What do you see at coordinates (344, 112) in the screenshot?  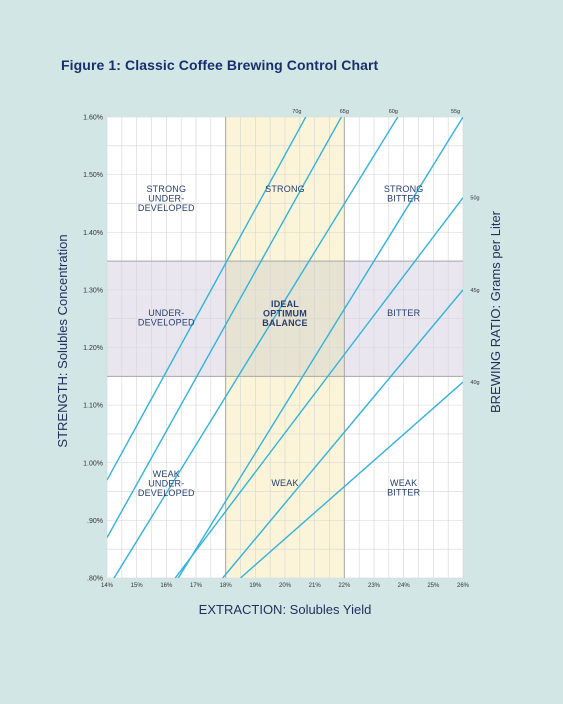 I see `ratio-label-65g: 65g` at bounding box center [344, 112].